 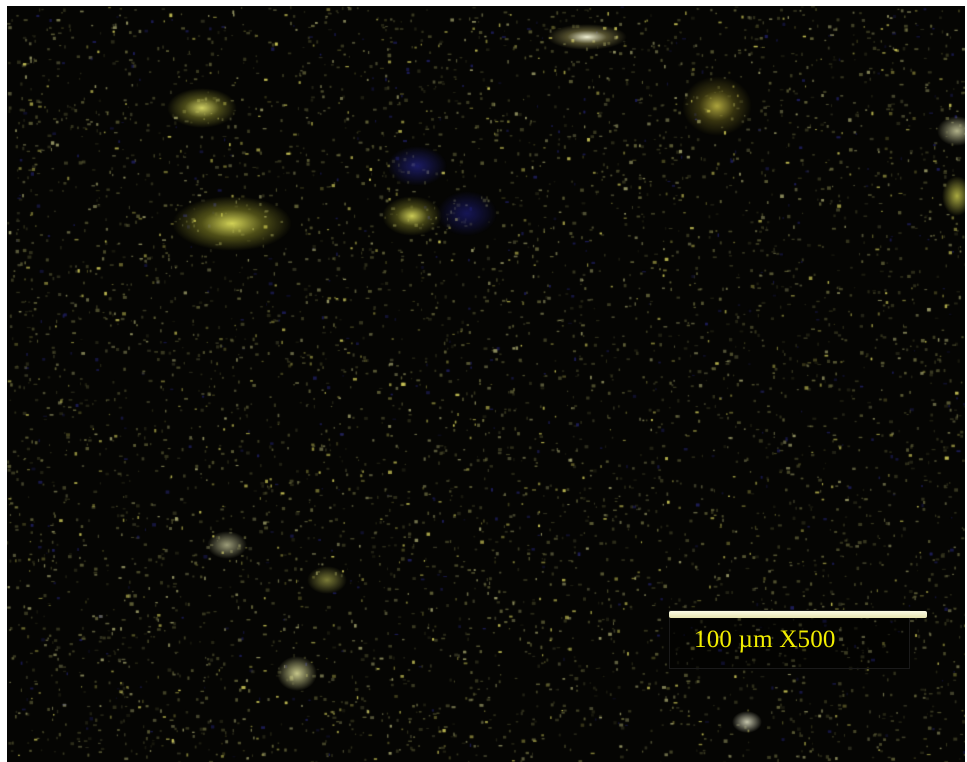 I want to click on scale-bar-label: 100 µm X500, so click(x=765, y=639).